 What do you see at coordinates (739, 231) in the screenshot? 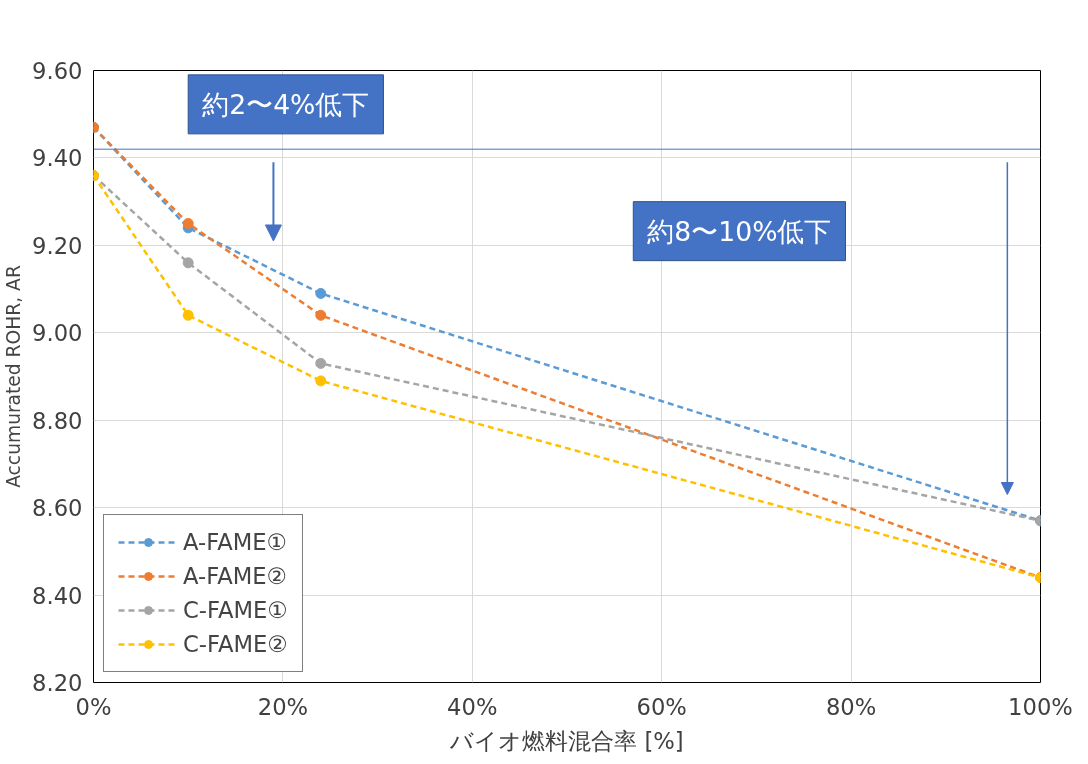
I see `annotation: 約8〜10%低下` at bounding box center [739, 231].